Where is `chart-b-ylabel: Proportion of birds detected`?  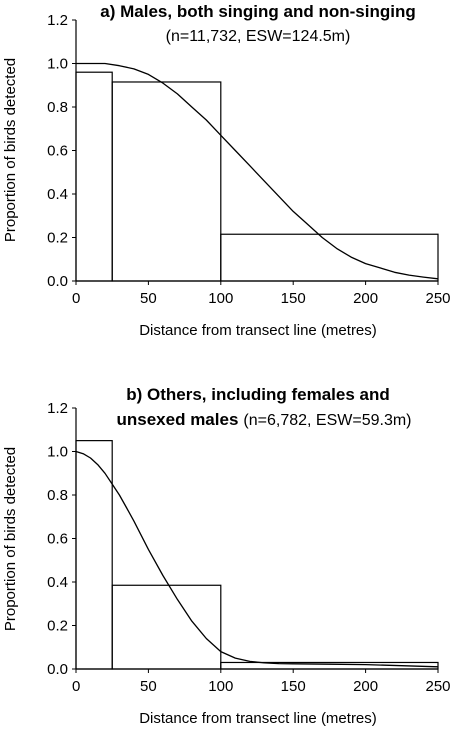 chart-b-ylabel: Proportion of birds detected is located at coordinates (10, 539).